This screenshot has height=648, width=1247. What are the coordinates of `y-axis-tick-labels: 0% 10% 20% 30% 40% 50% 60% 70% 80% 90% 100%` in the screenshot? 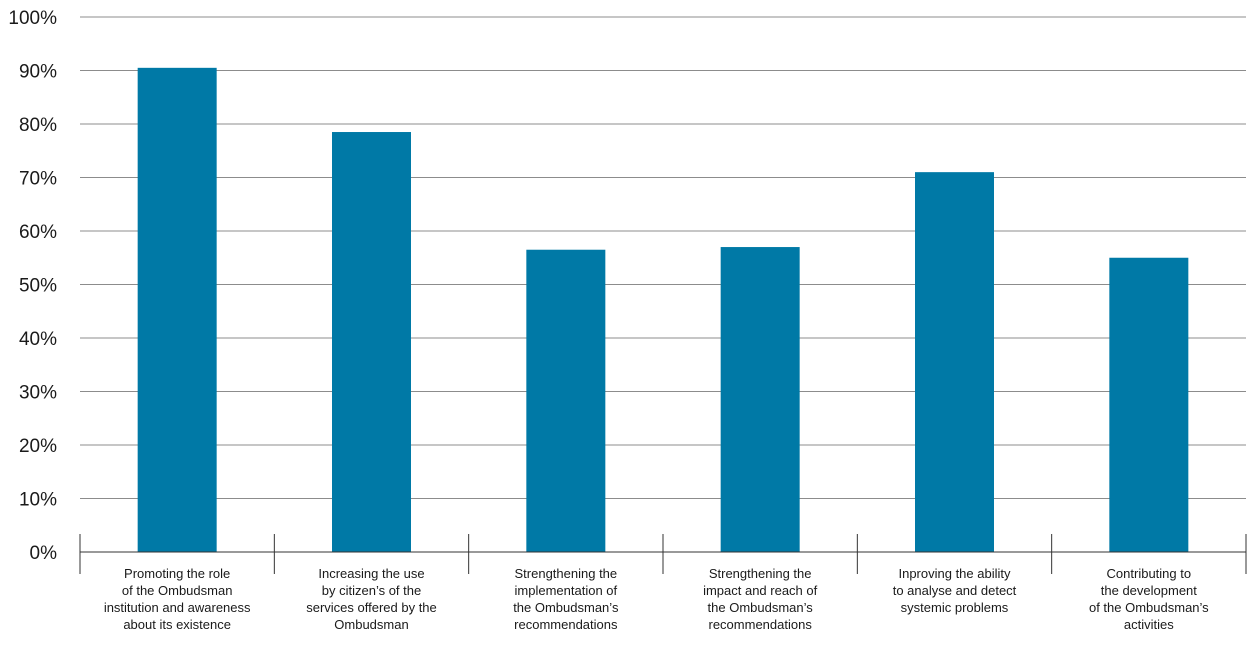 It's located at (32, 286).